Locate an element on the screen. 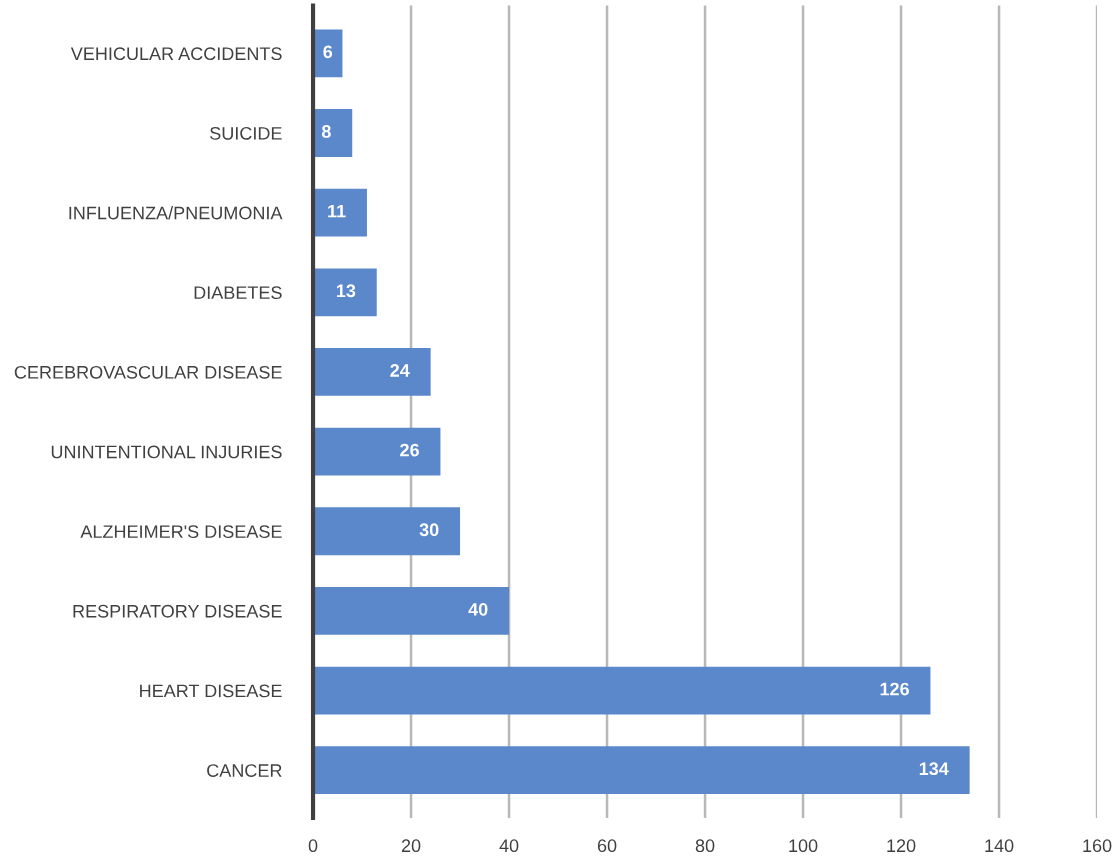 The width and height of the screenshot is (1120, 857). y-tick-label: HEART DISEASE is located at coordinates (211, 691).